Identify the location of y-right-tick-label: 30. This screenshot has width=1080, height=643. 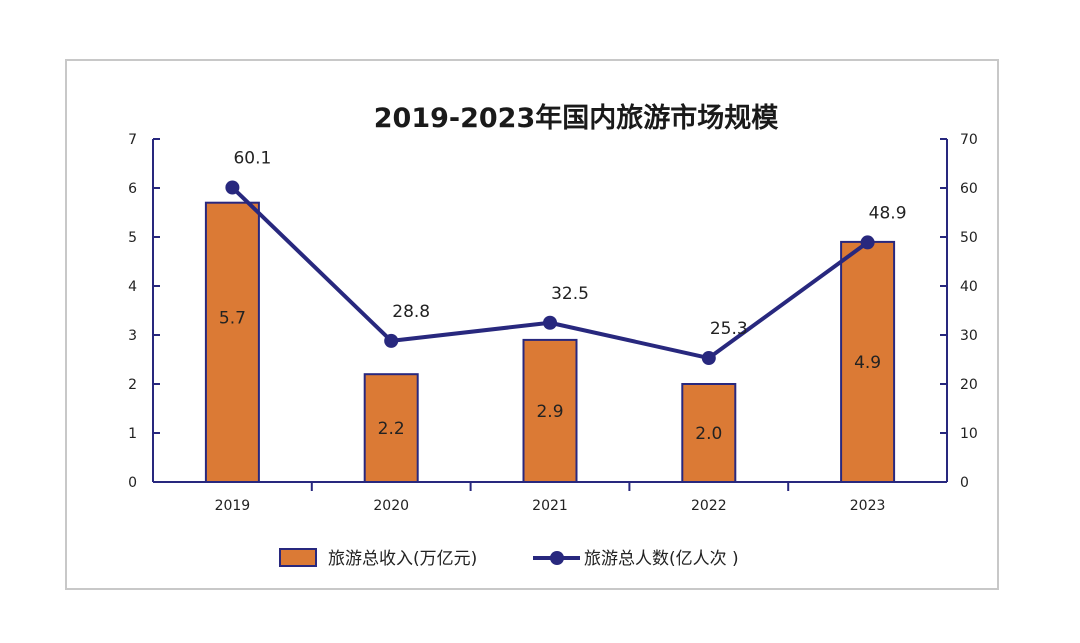
(969, 336).